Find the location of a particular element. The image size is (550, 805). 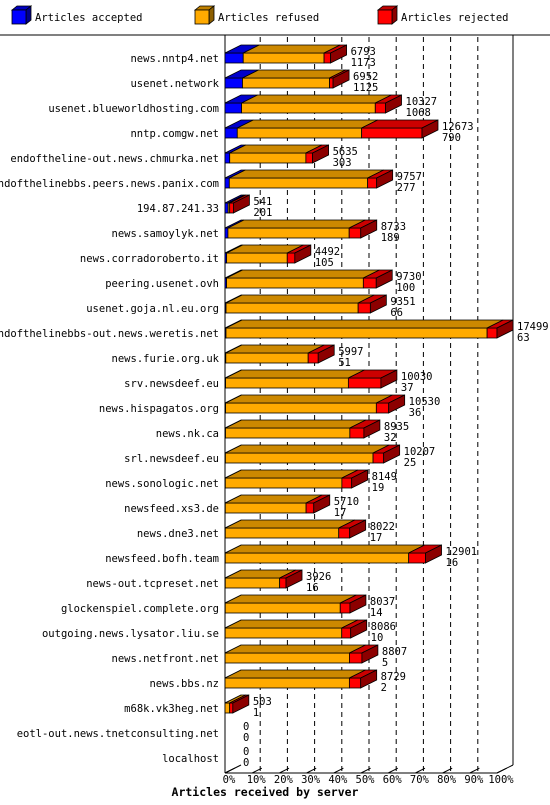

accepted-label: 303 is located at coordinates (342, 163).